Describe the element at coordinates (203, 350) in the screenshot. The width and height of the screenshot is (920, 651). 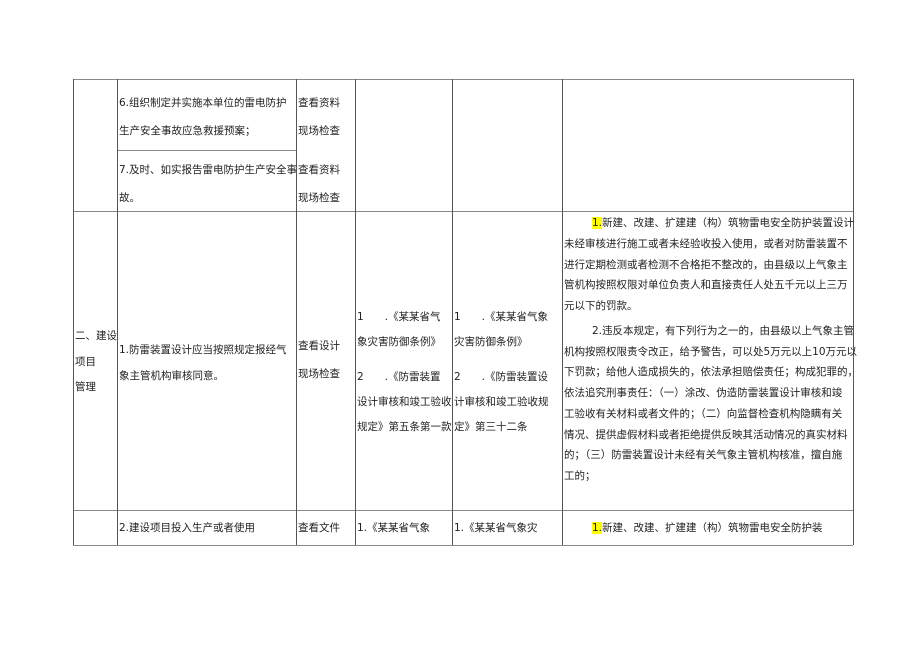
I see `item-text: 1.防雷装置设计应当按照规定报经气` at that location.